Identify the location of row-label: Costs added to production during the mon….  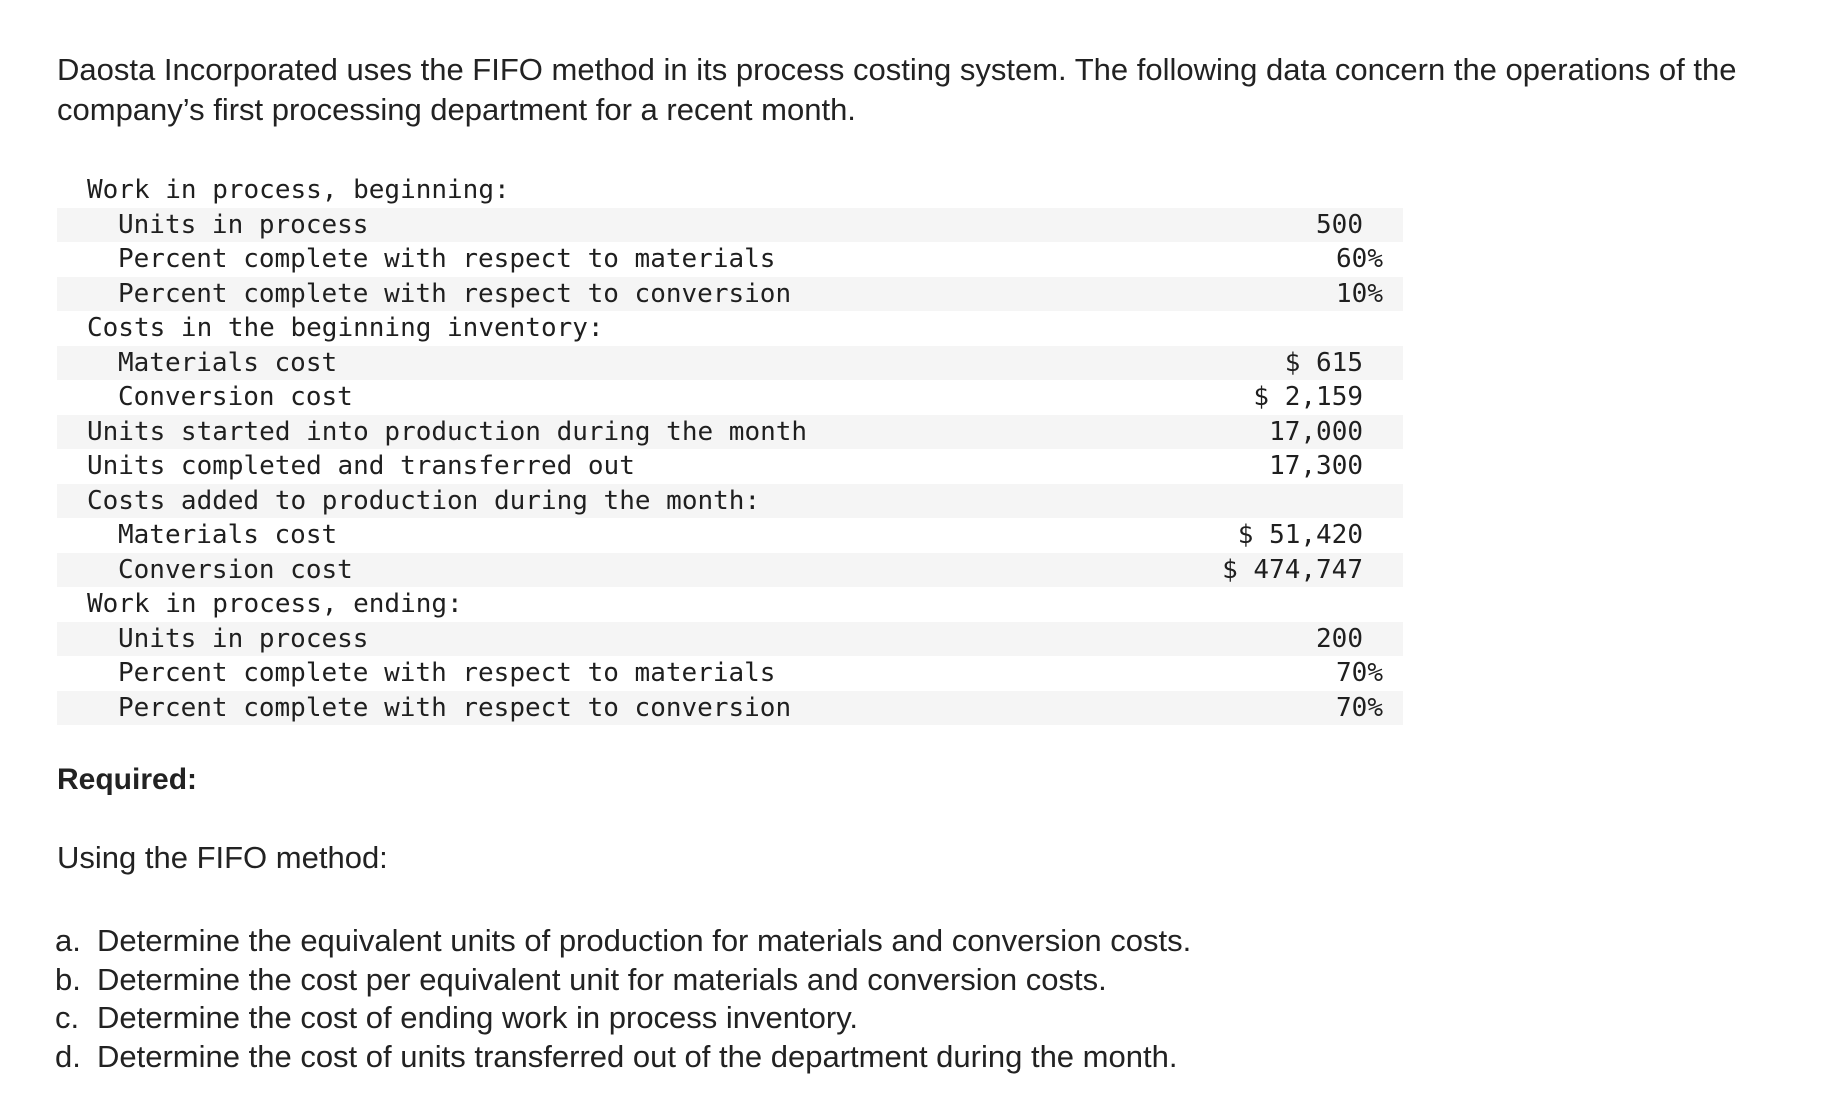
(560, 500).